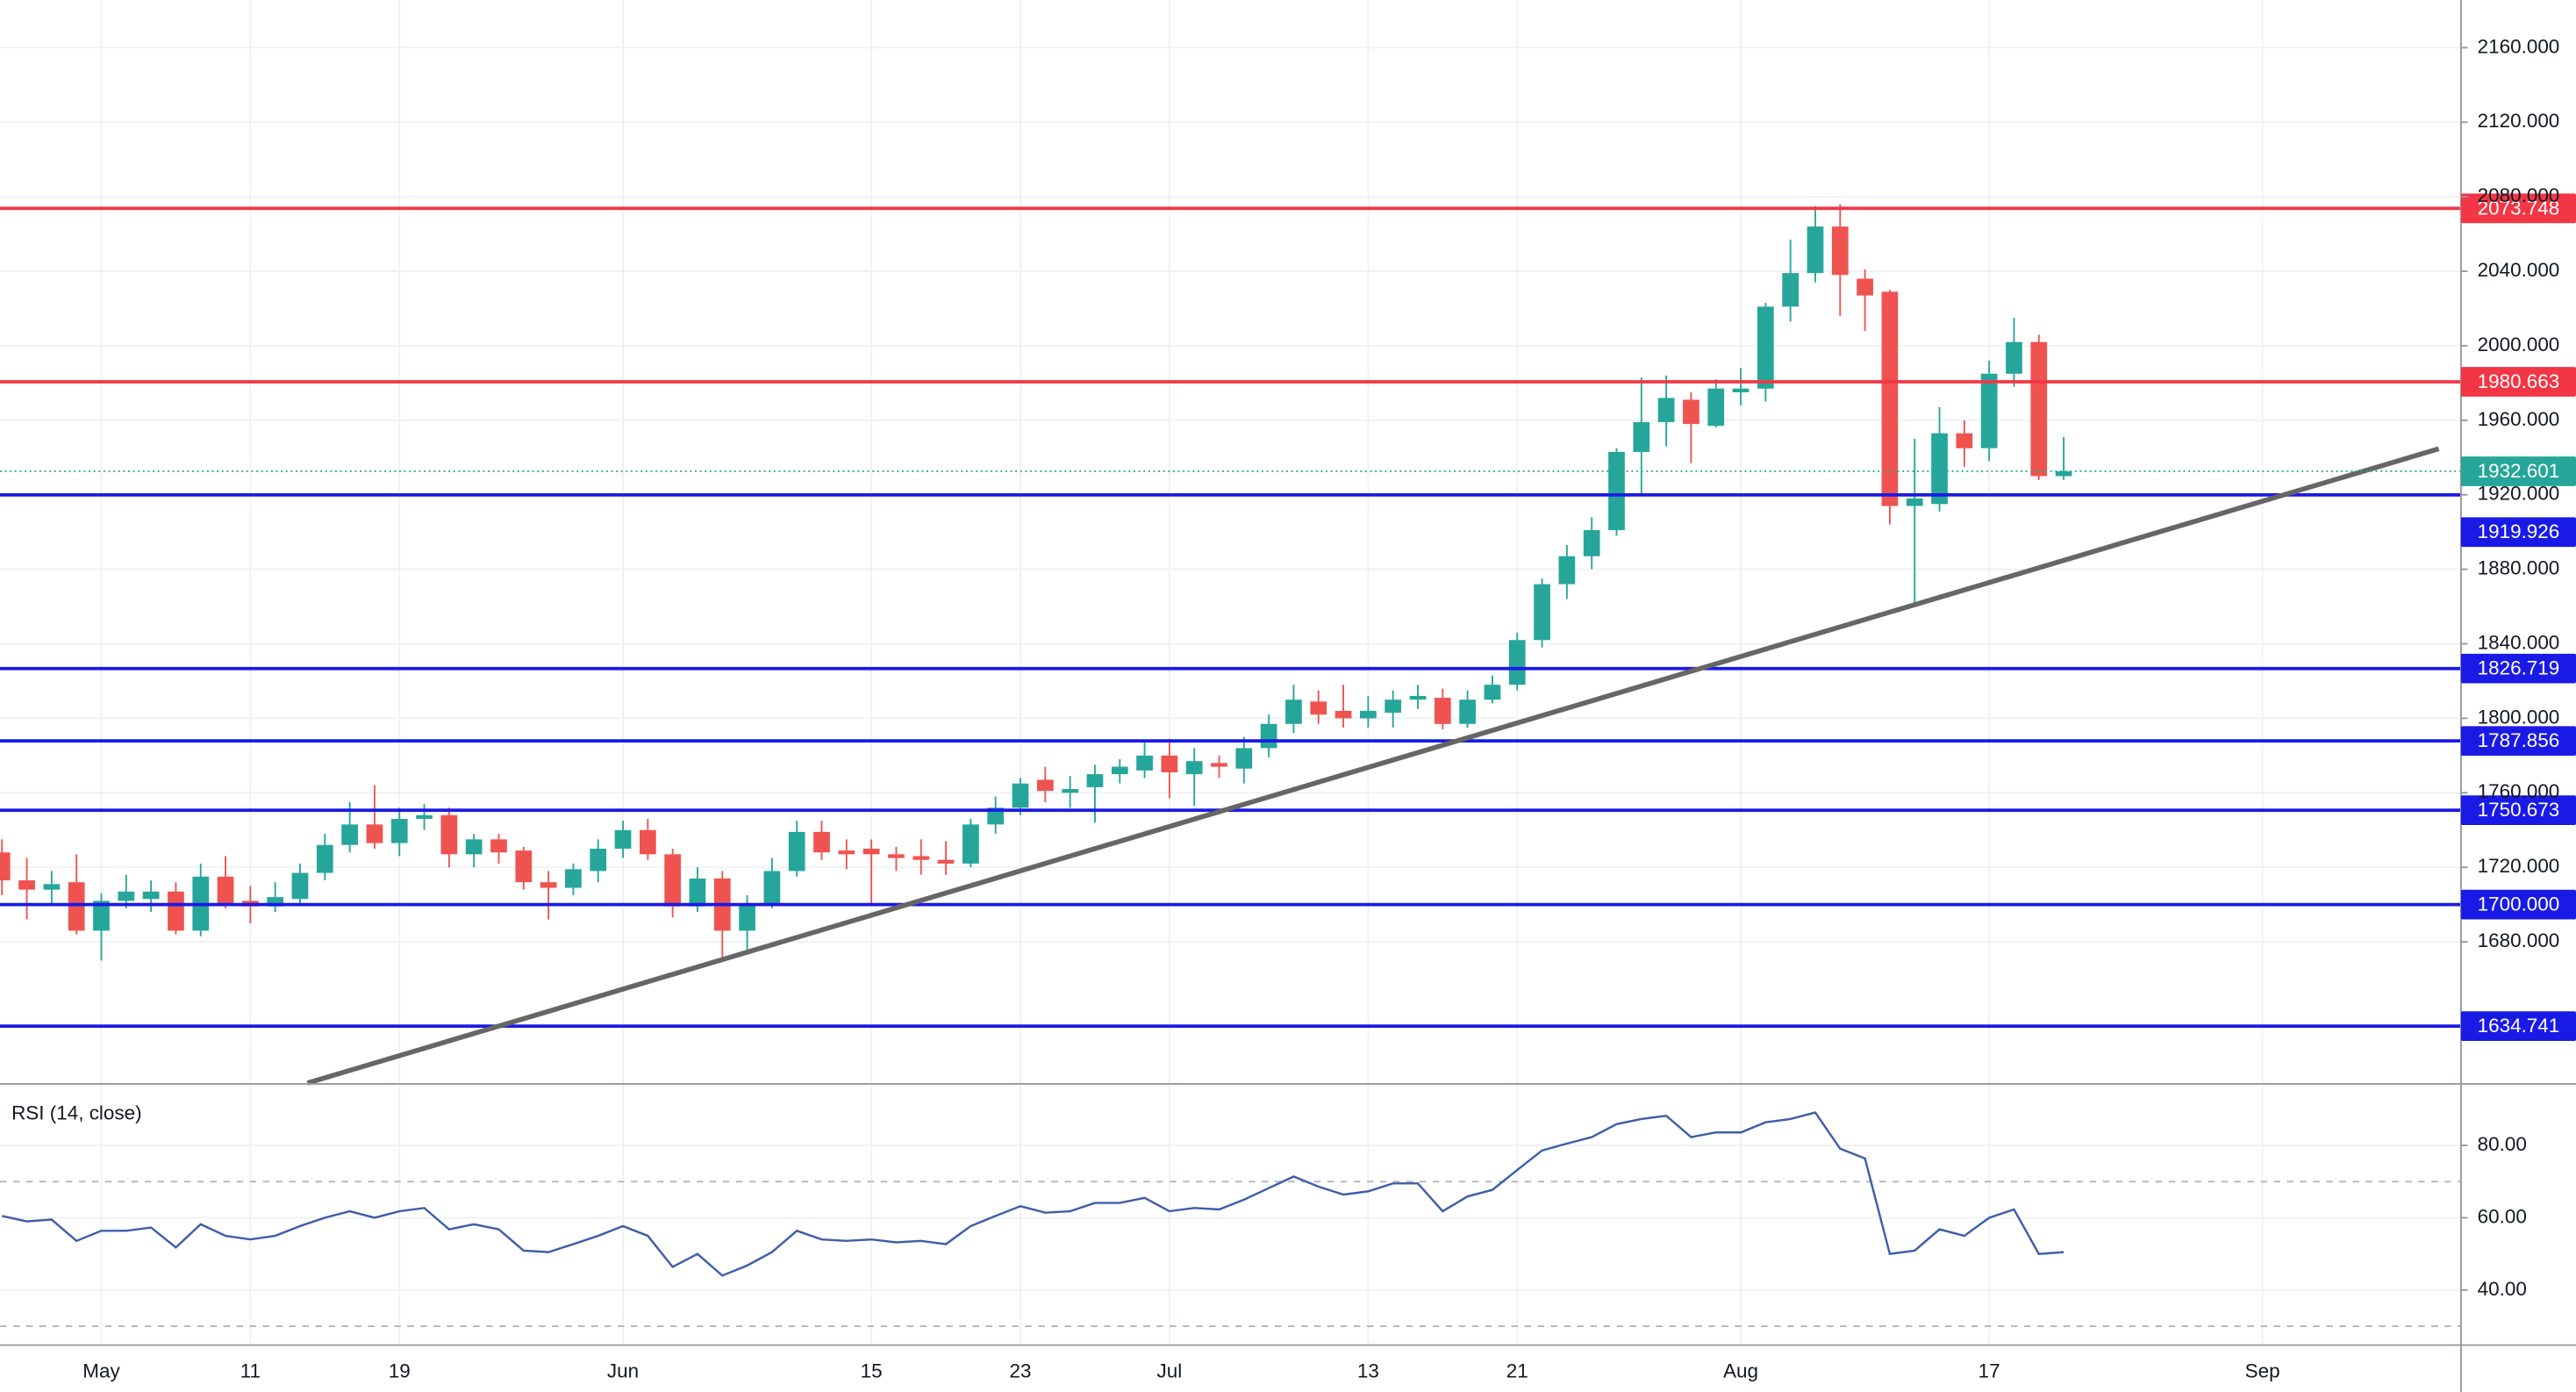 The width and height of the screenshot is (2576, 1392). Describe the element at coordinates (2519, 195) in the screenshot. I see `y-tick-label: 2080.000` at that location.